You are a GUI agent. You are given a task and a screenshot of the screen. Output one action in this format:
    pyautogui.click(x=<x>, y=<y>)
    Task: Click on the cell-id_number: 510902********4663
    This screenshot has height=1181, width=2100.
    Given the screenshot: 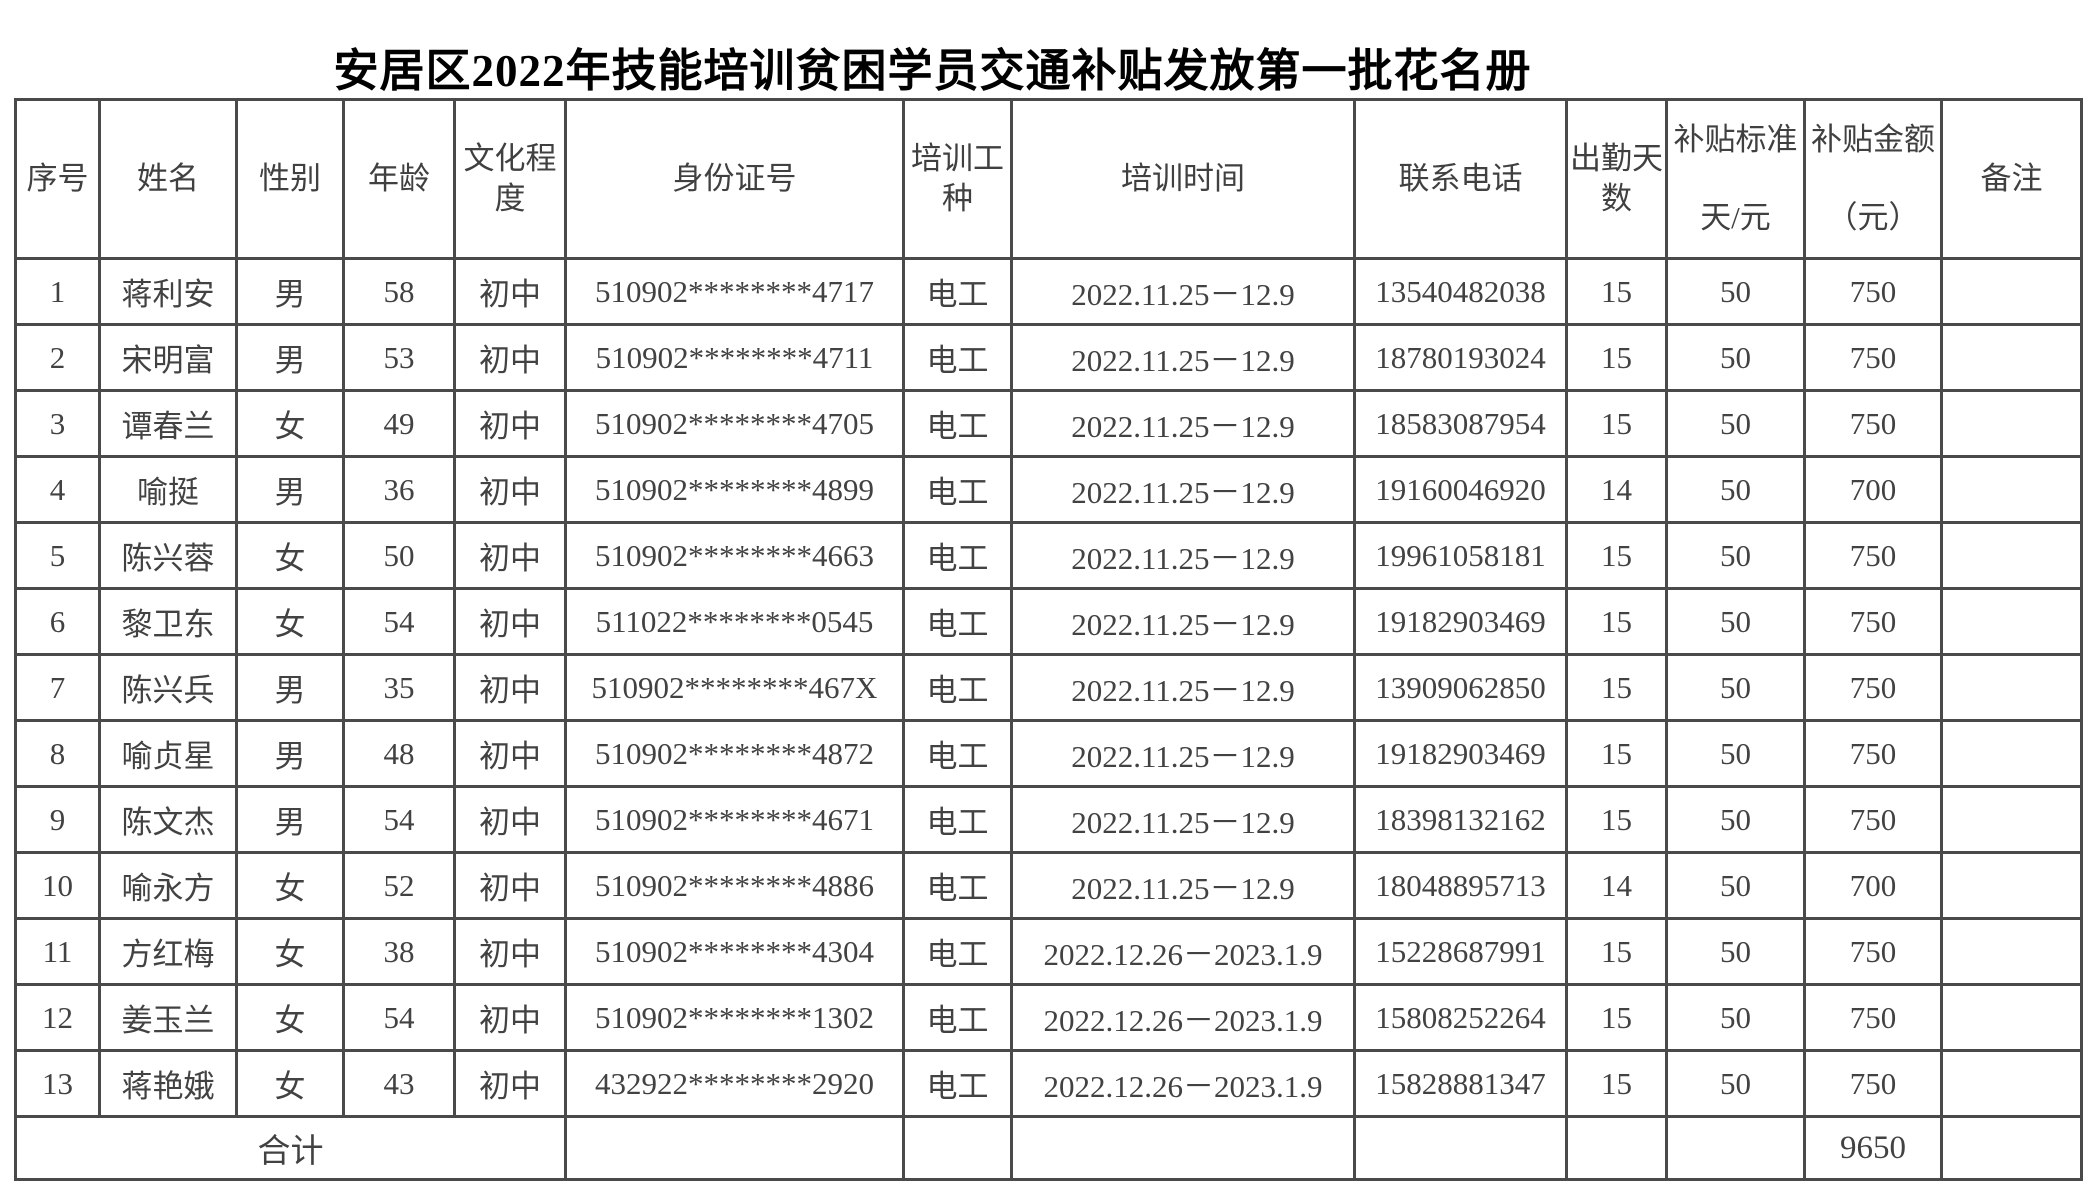 What is the action you would take?
    pyautogui.click(x=734, y=555)
    